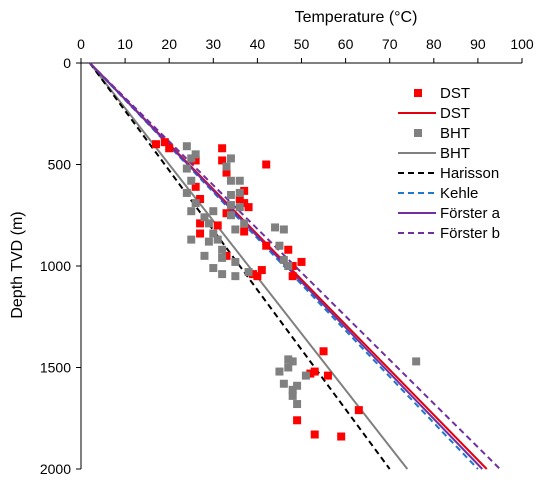 Image resolution: width=550 pixels, height=483 pixels. What do you see at coordinates (356, 17) in the screenshot?
I see `x-axis-title: Temperature (°C)` at bounding box center [356, 17].